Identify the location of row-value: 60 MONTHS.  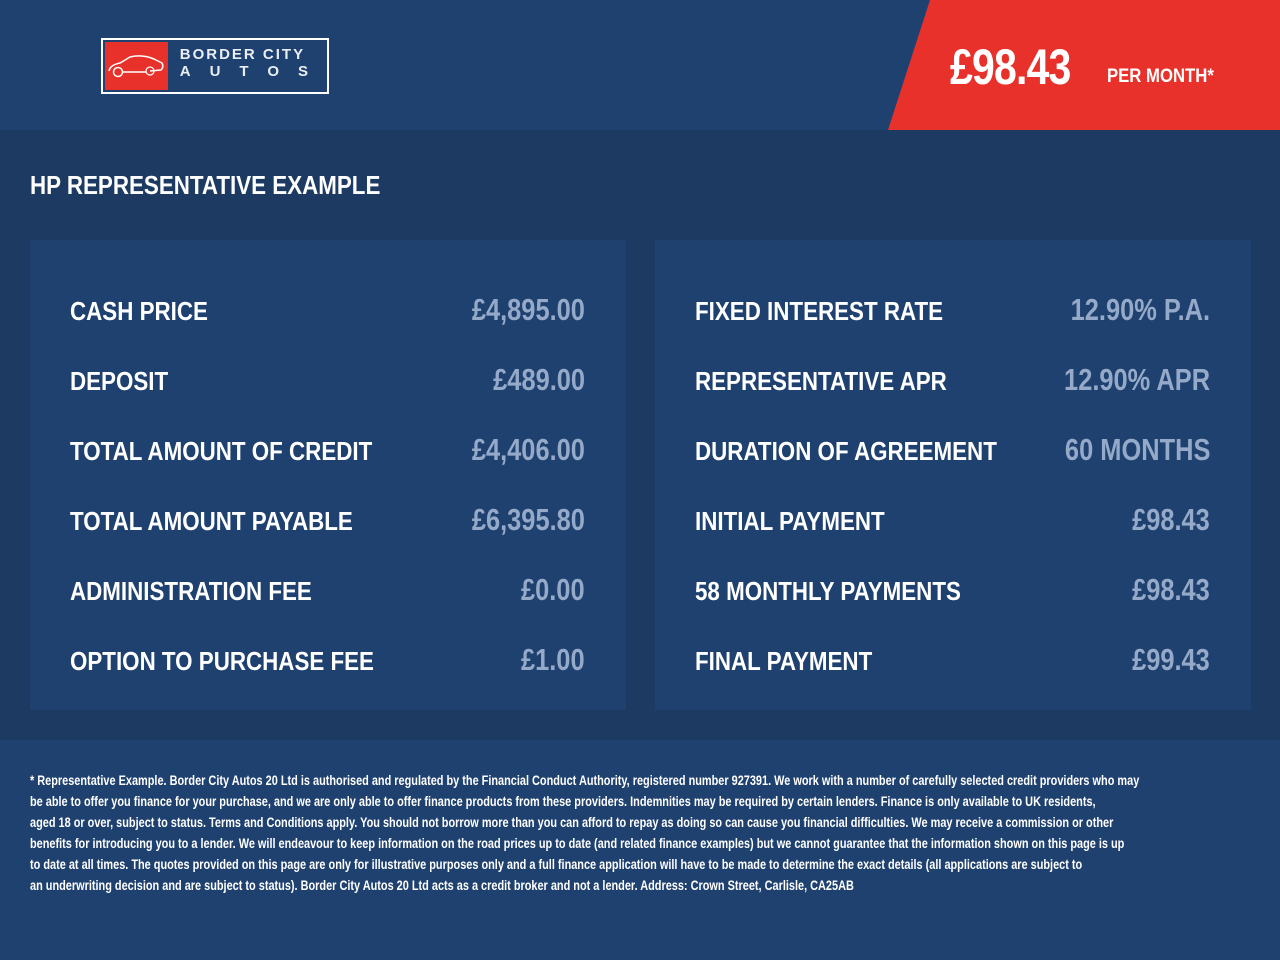
(1137, 449).